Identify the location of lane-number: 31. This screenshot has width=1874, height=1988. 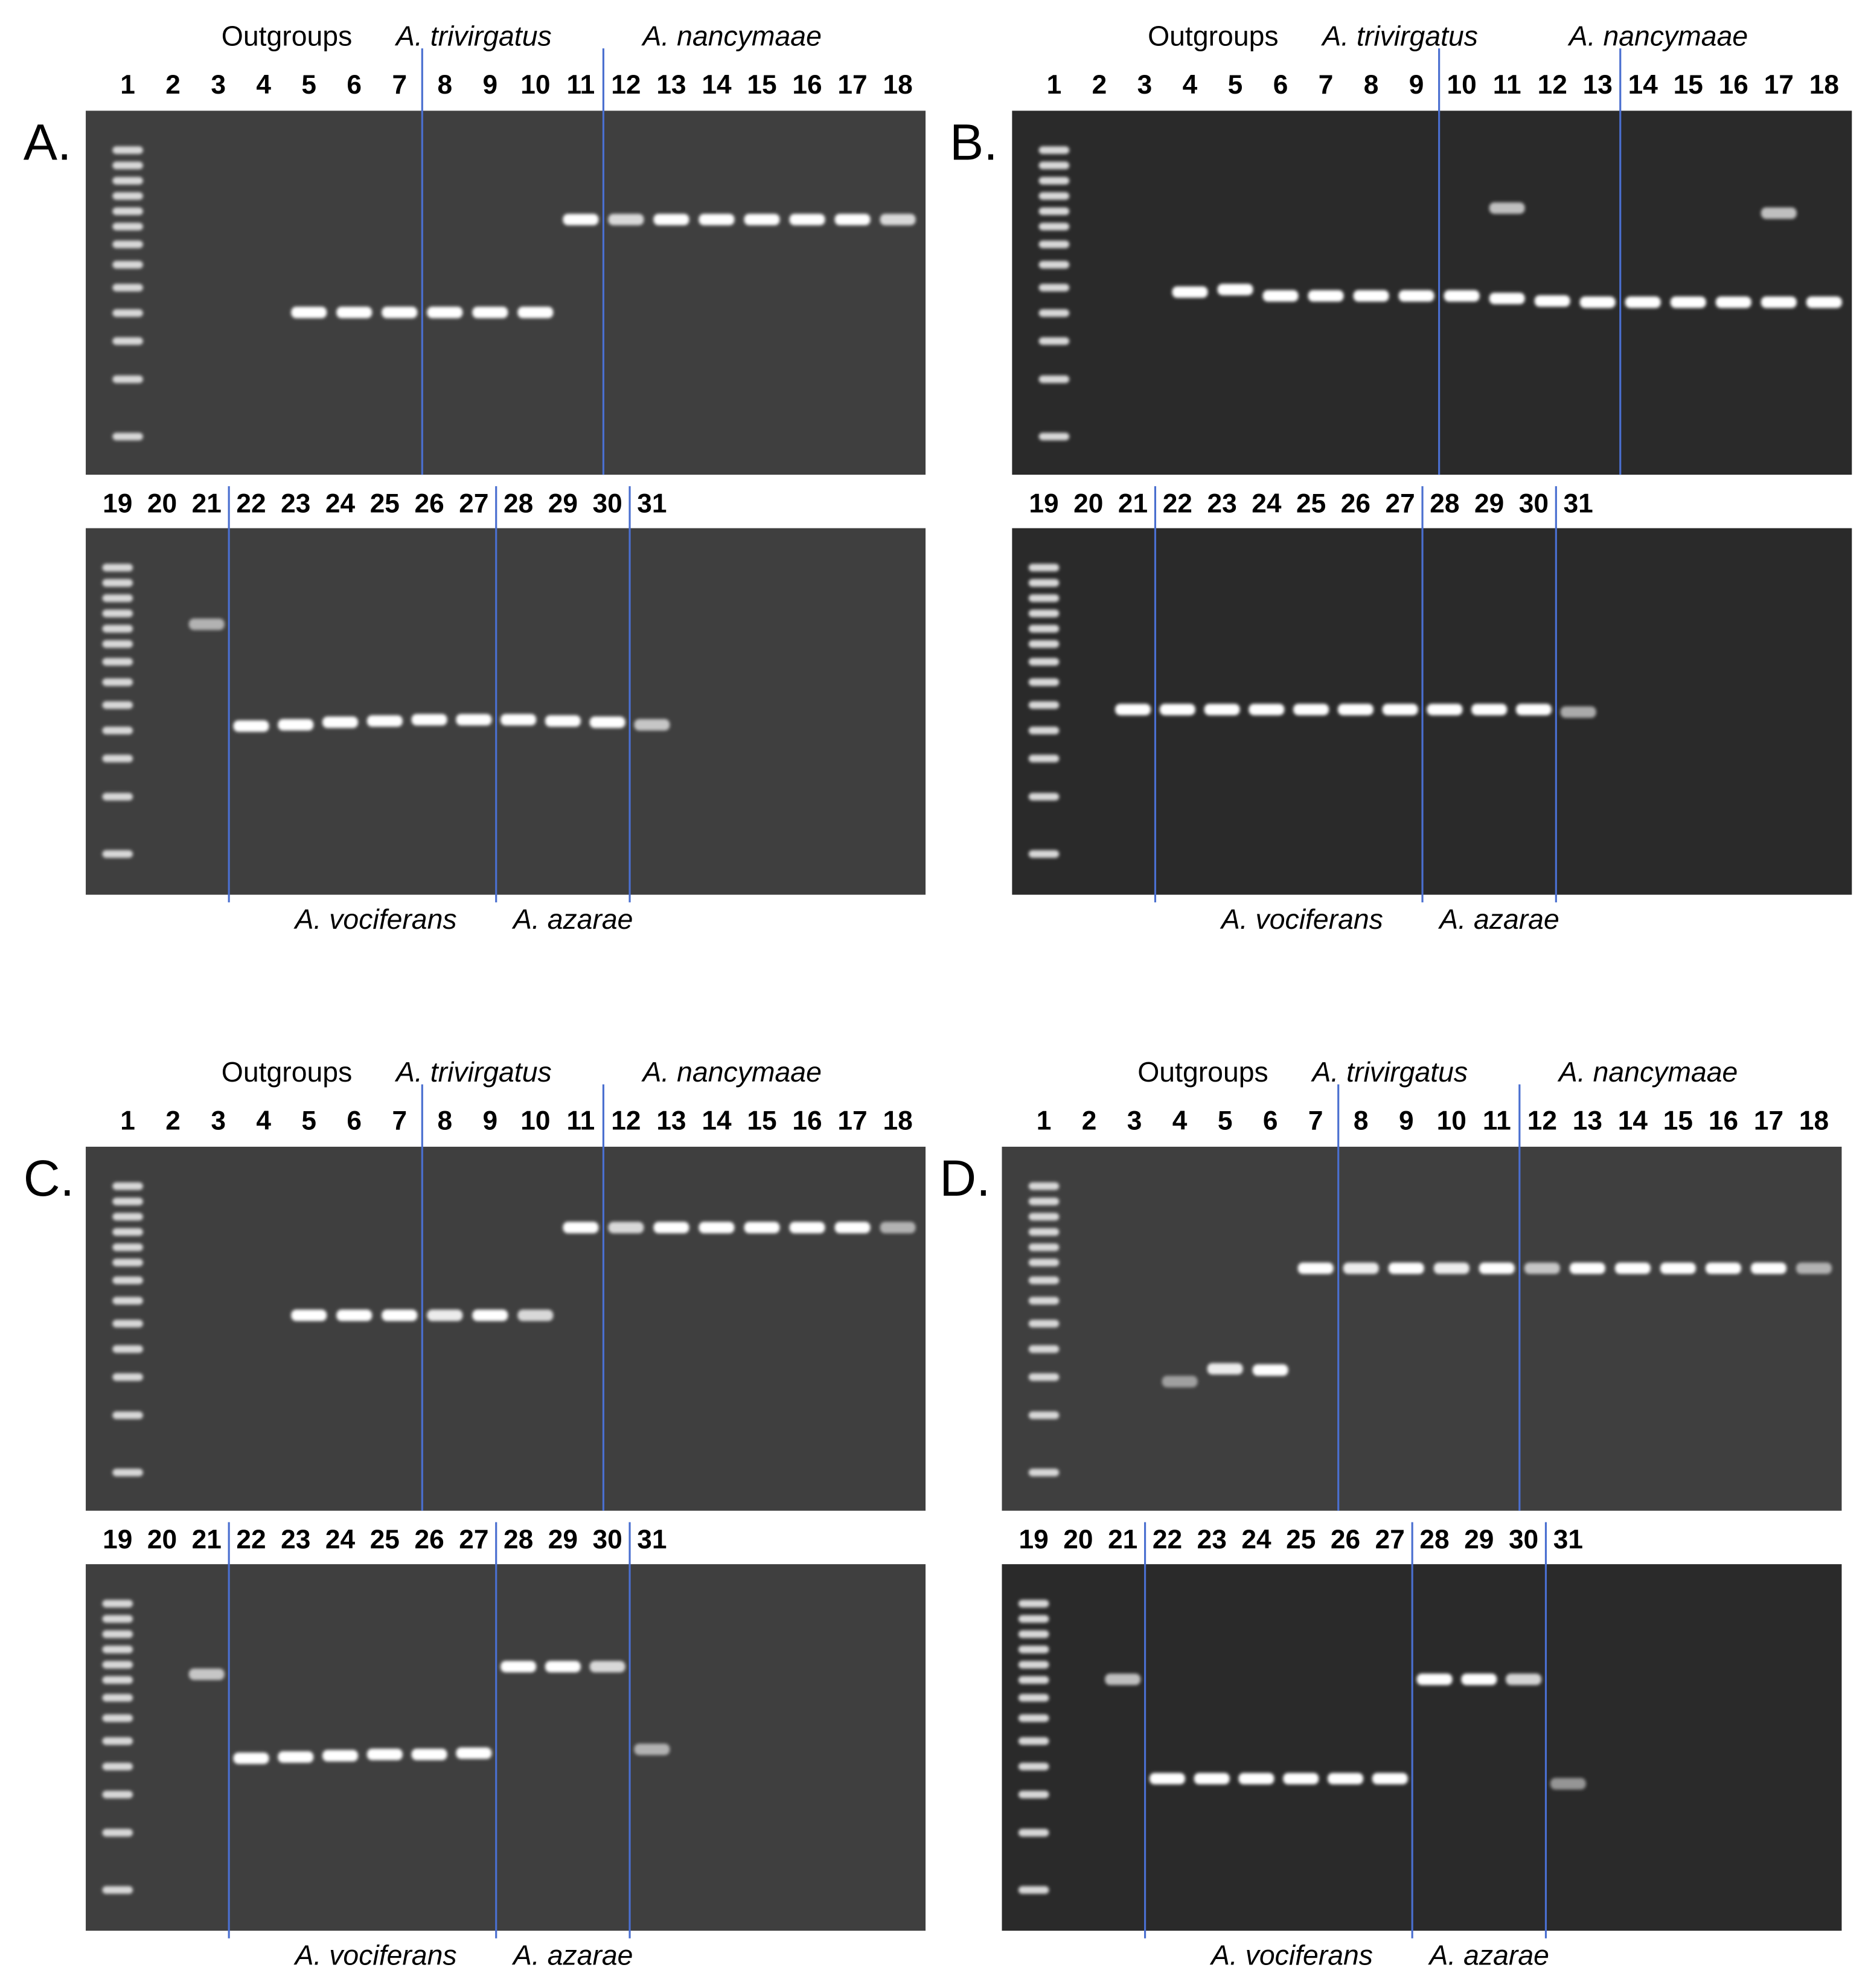
(652, 1539).